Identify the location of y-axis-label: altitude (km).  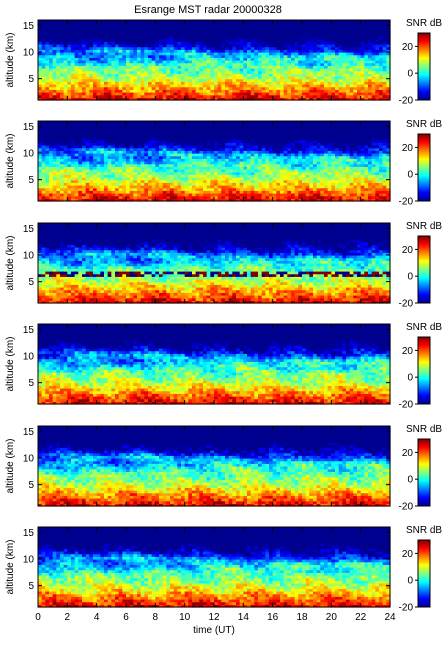
(10, 59).